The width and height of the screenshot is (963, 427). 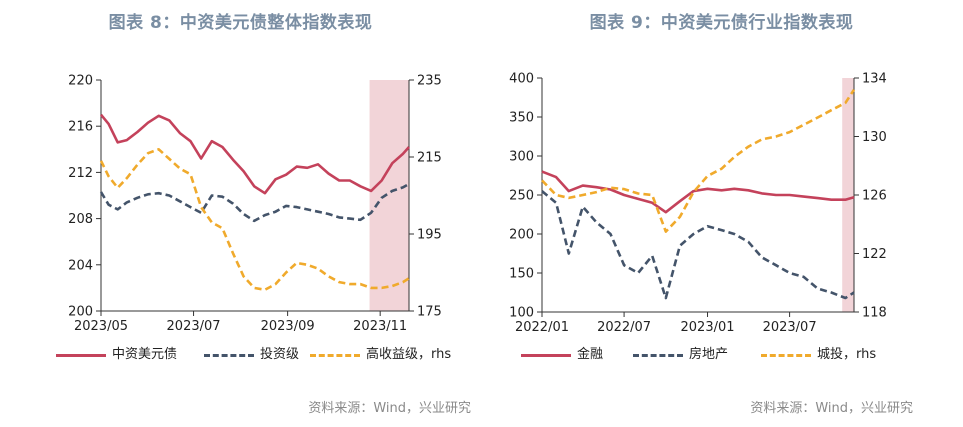 I want to click on y-tick-label-right: 235, so click(x=429, y=81).